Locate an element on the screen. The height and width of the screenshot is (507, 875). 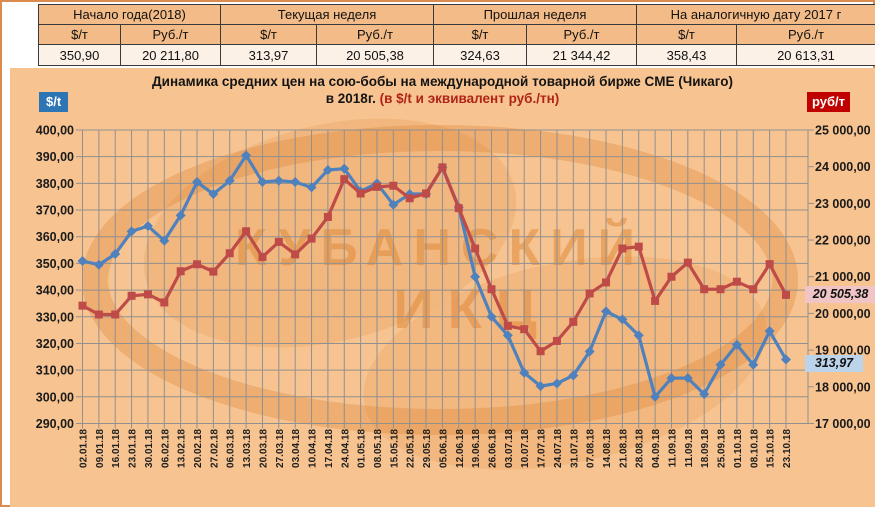
x-axis-tick: 01.10.18 is located at coordinates (738, 448).